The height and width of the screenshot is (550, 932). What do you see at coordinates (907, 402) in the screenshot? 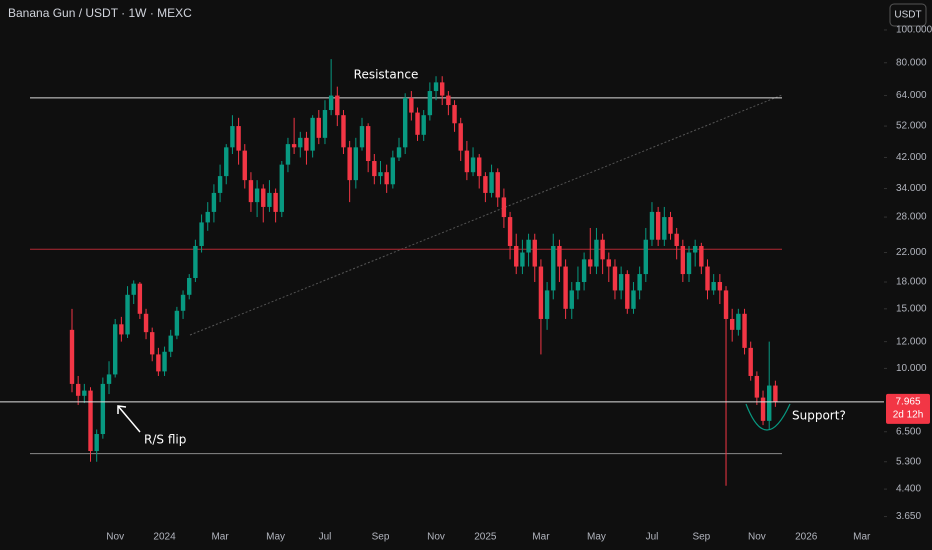
I see `price-label: 7.965` at bounding box center [907, 402].